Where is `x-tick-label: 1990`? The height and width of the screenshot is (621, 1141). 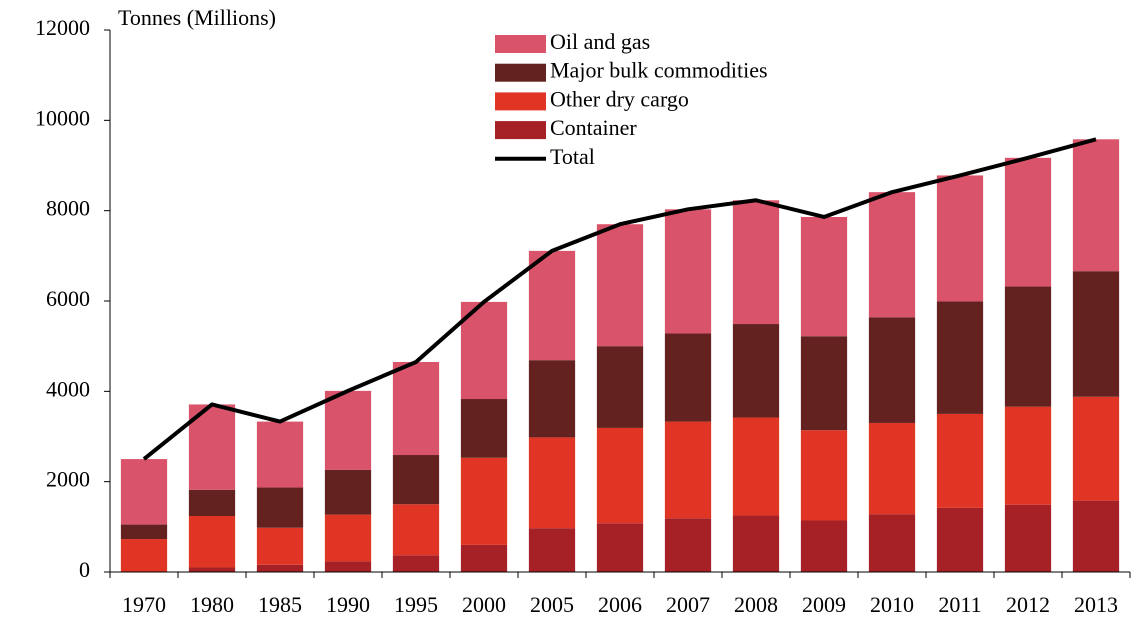 x-tick-label: 1990 is located at coordinates (348, 604).